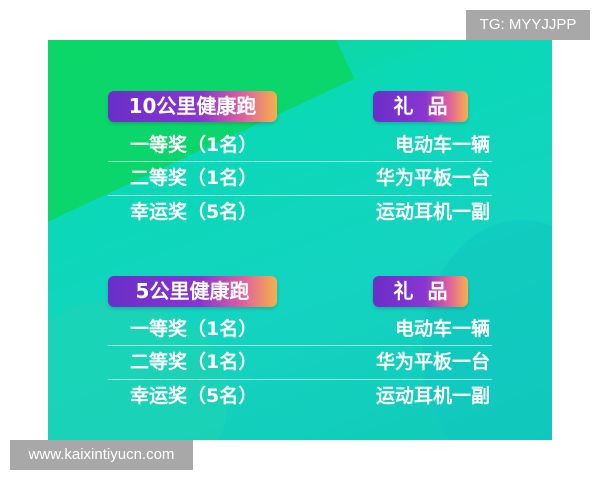 This screenshot has height=480, width=600. What do you see at coordinates (528, 25) in the screenshot?
I see `watermark-top: TG: MYYJJPP` at bounding box center [528, 25].